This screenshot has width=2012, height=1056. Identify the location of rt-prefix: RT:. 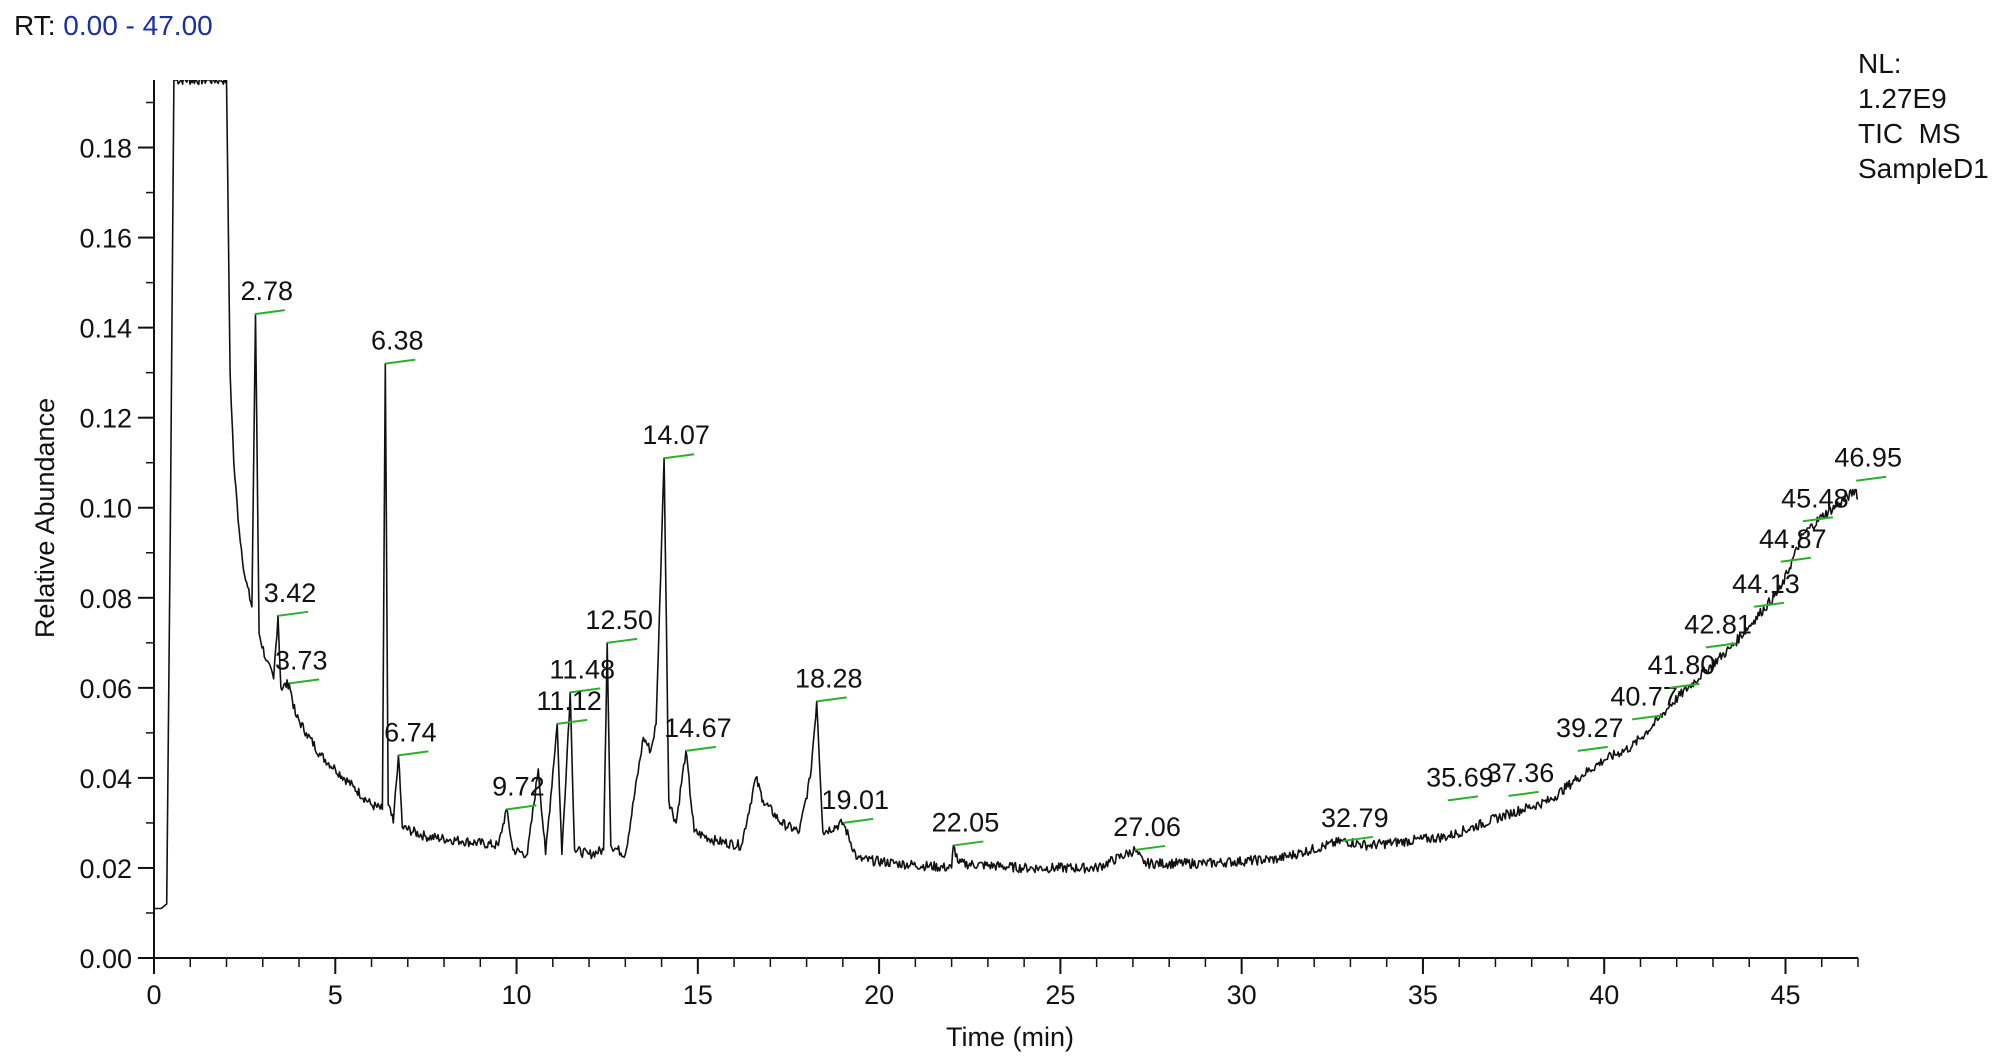
(35, 25).